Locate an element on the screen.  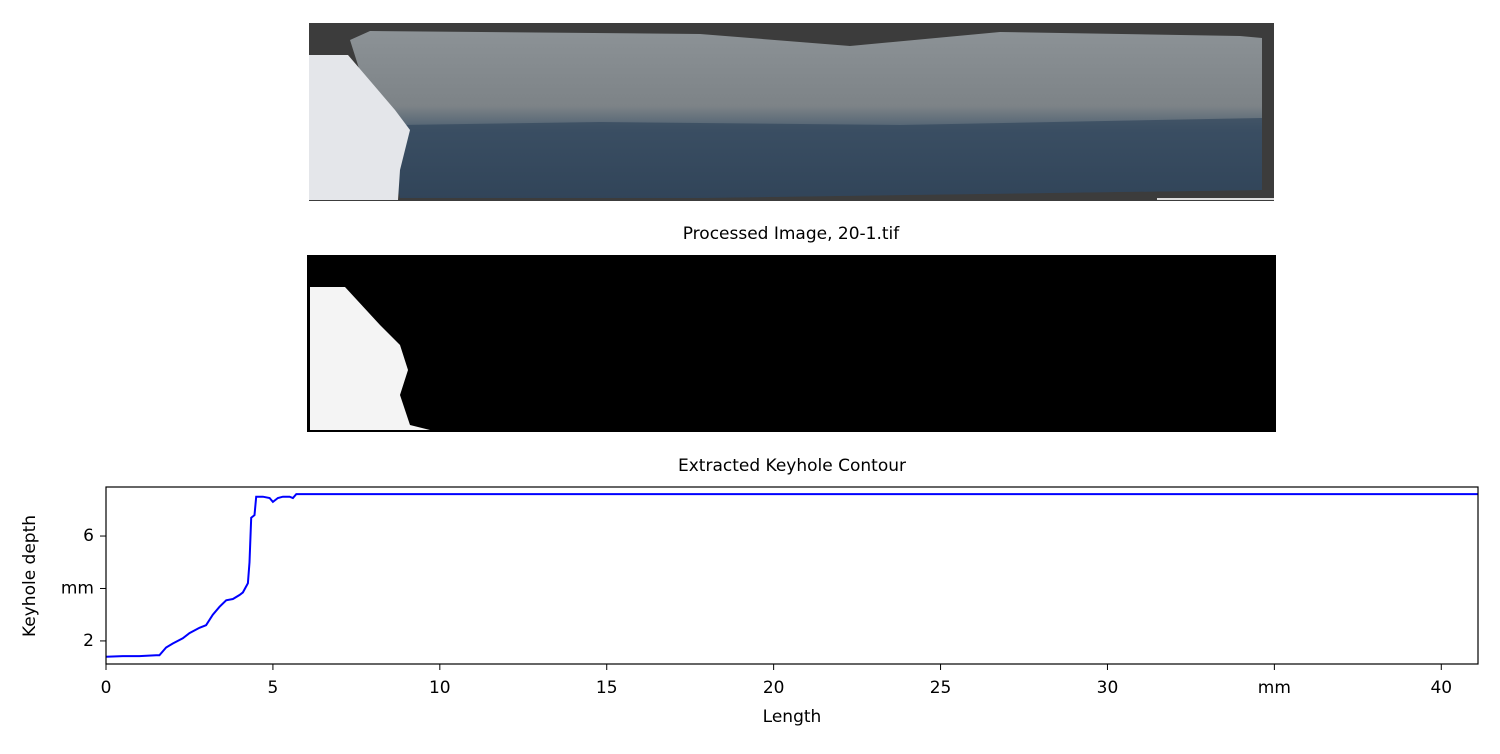
chart-title: Extracted Keyhole Contour is located at coordinates (792, 466).